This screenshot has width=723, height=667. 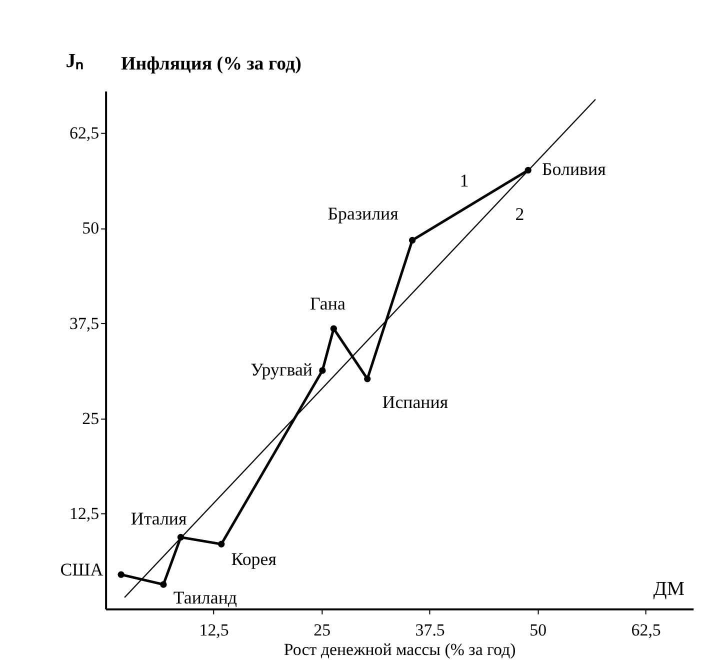 I want to click on annotation: Таиланд, so click(x=205, y=597).